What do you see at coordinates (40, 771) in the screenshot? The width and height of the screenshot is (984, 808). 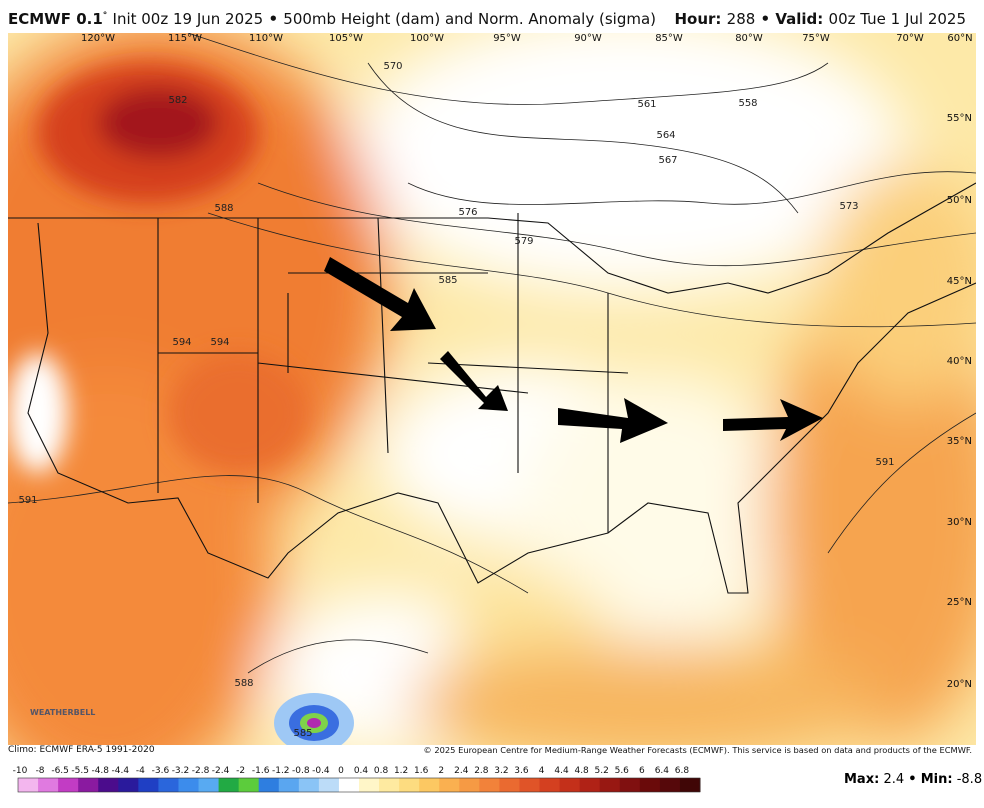 I see `colorbar-label: -8` at bounding box center [40, 771].